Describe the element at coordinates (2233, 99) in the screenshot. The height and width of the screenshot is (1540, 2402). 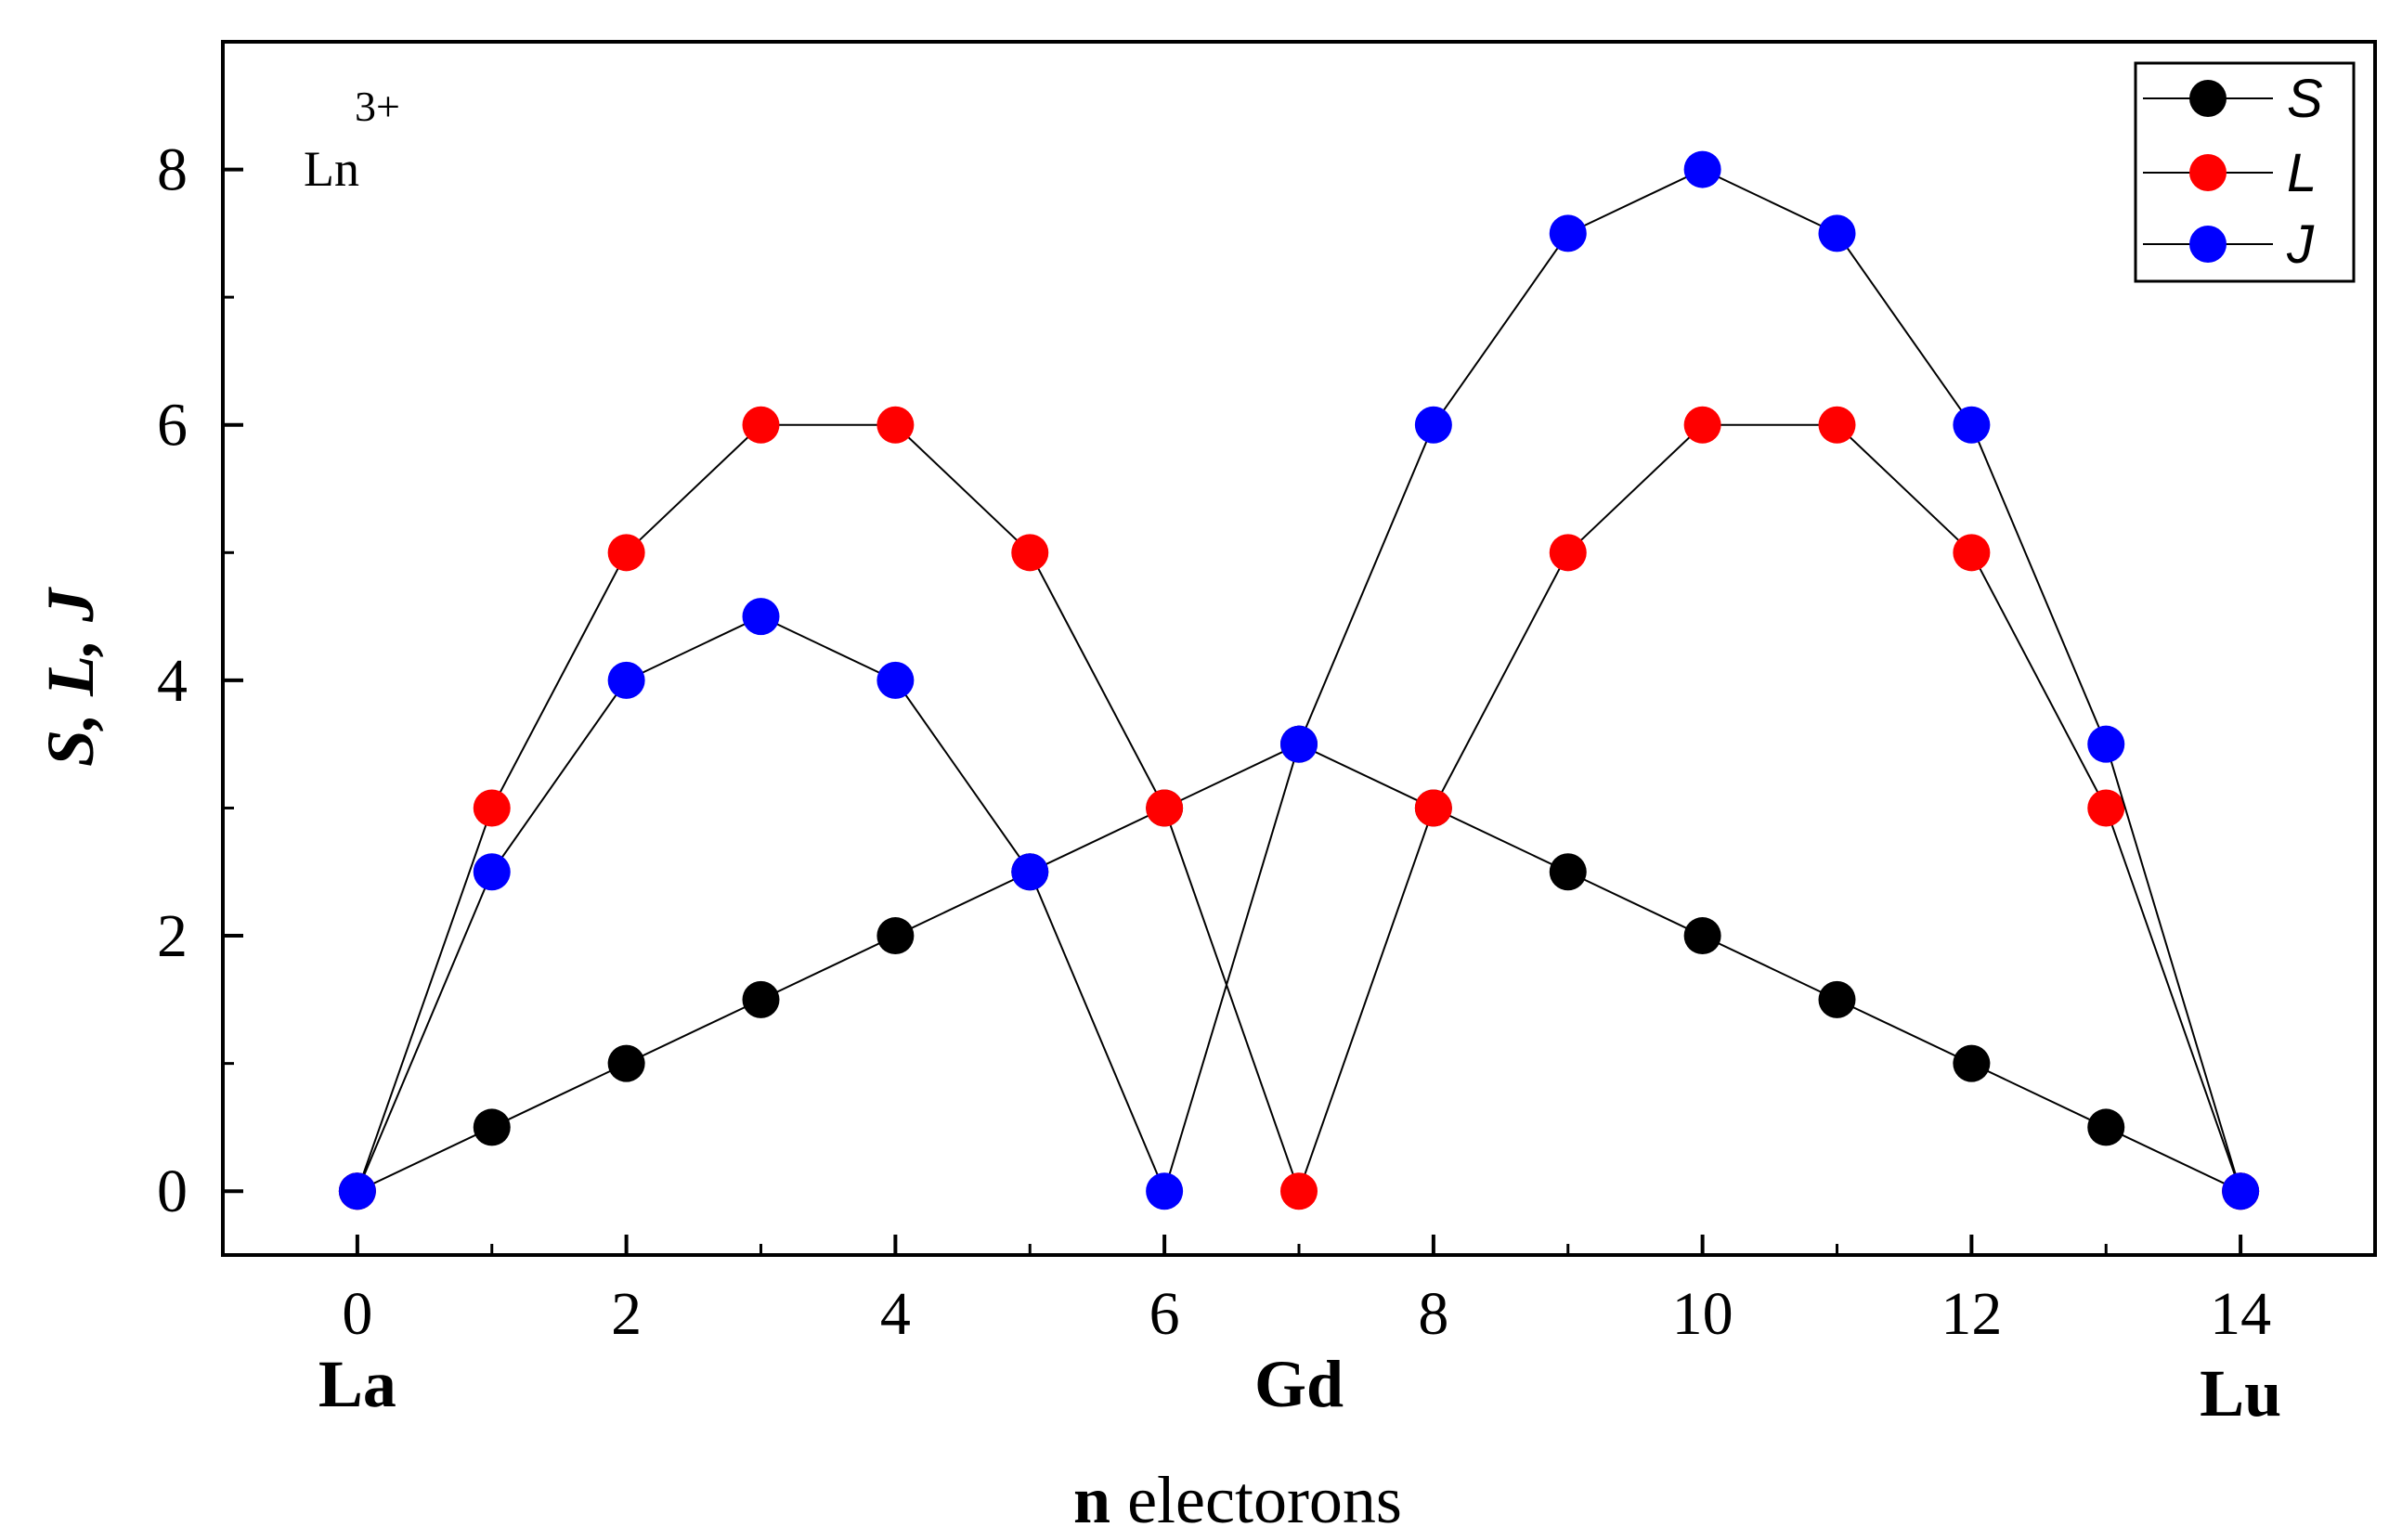
I see `legend-item-s: S` at that location.